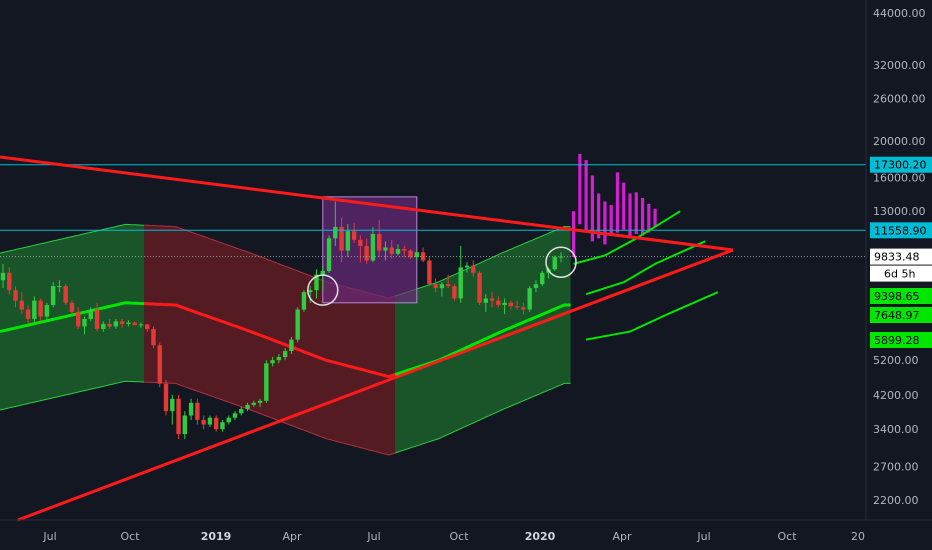  What do you see at coordinates (899, 99) in the screenshot?
I see `price-tick-label: 26000.00` at bounding box center [899, 99].